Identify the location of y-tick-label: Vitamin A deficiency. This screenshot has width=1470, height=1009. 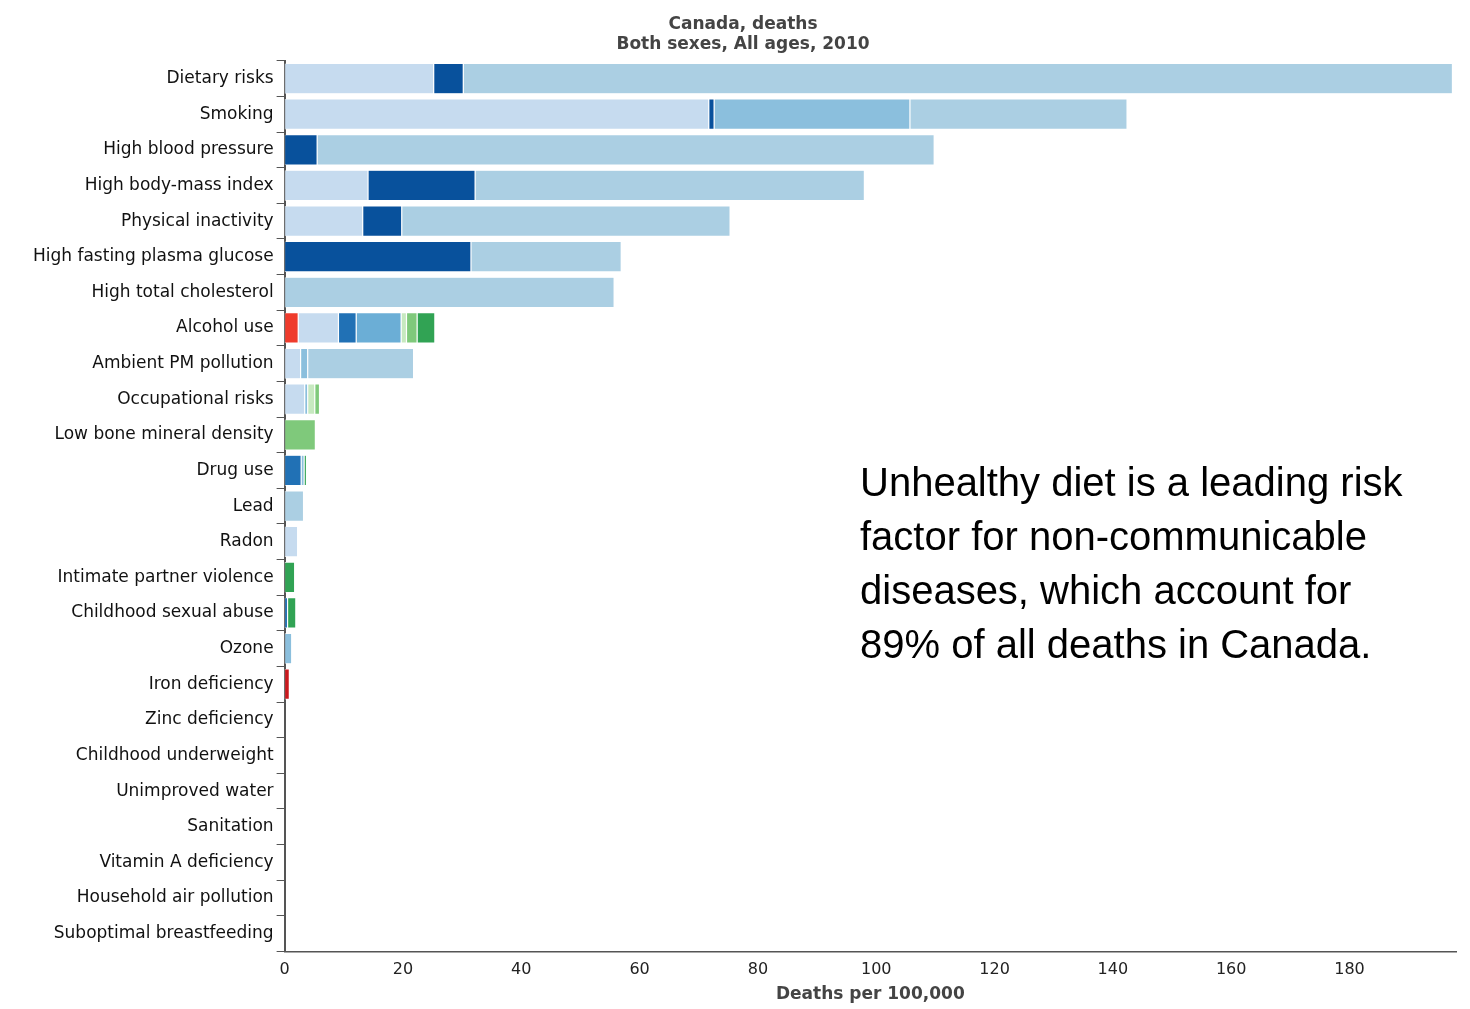
(186, 860).